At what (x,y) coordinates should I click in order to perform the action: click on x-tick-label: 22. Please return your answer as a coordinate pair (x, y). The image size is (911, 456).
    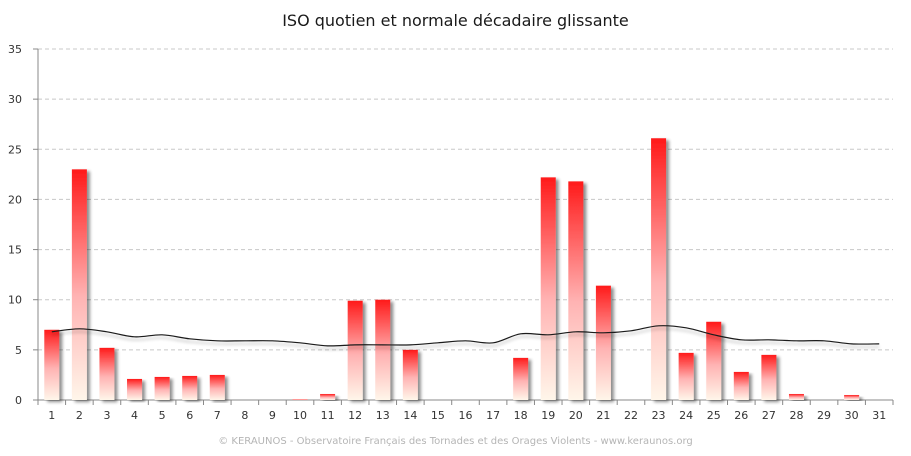
    Looking at the image, I should click on (631, 415).